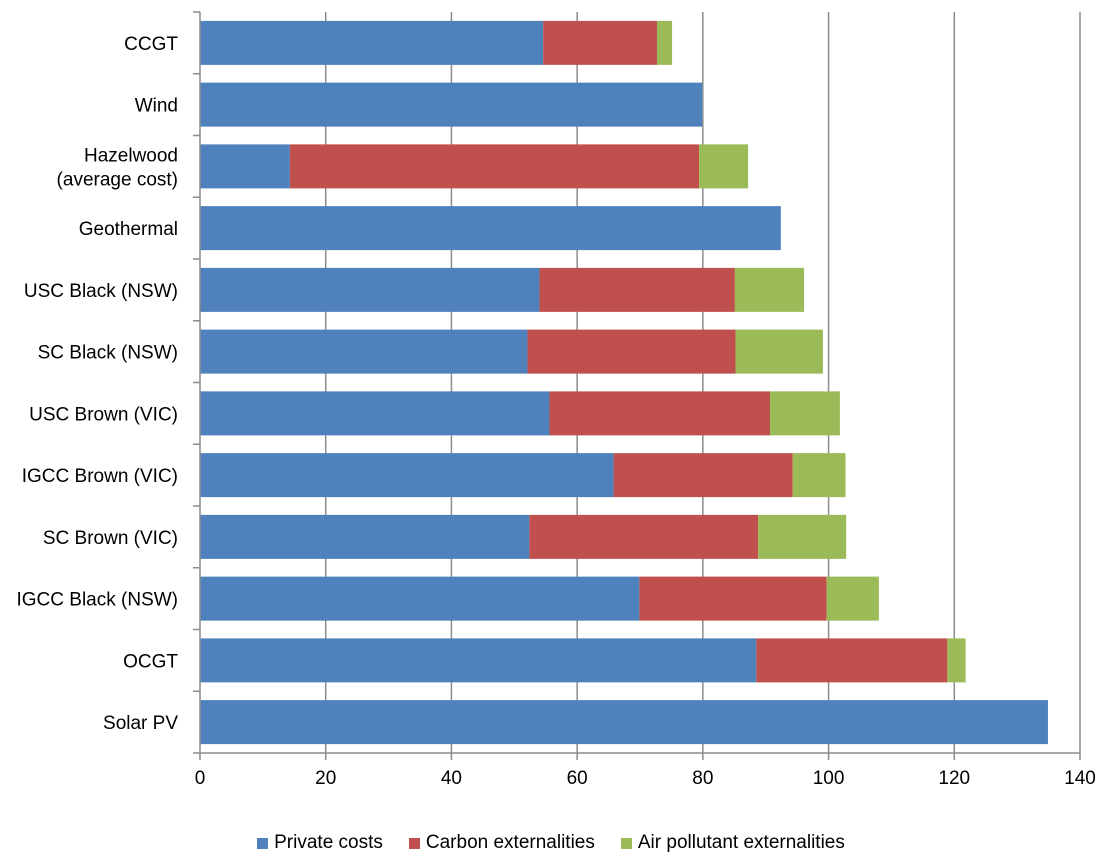 Image resolution: width=1102 pixels, height=857 pixels. I want to click on y-category-label: SC Brown (VIC), so click(110, 538).